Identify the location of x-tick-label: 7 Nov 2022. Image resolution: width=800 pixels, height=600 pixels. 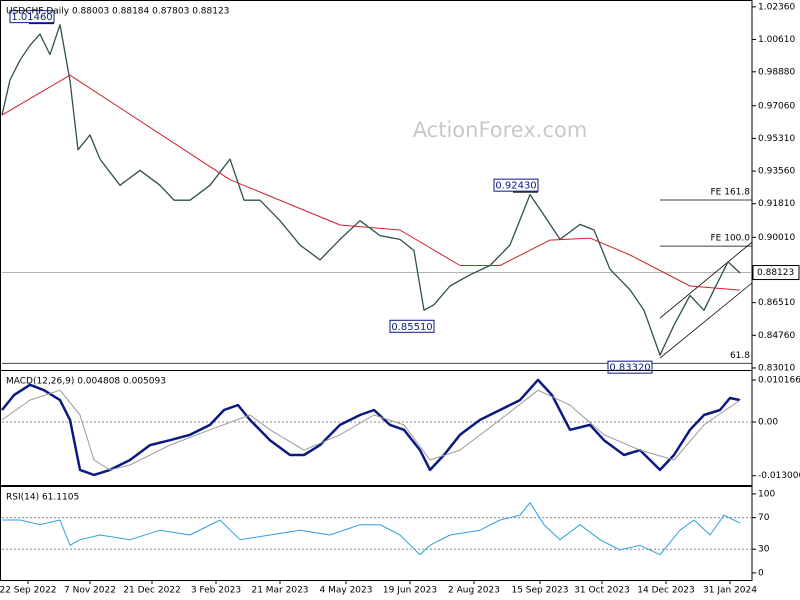
(90, 591).